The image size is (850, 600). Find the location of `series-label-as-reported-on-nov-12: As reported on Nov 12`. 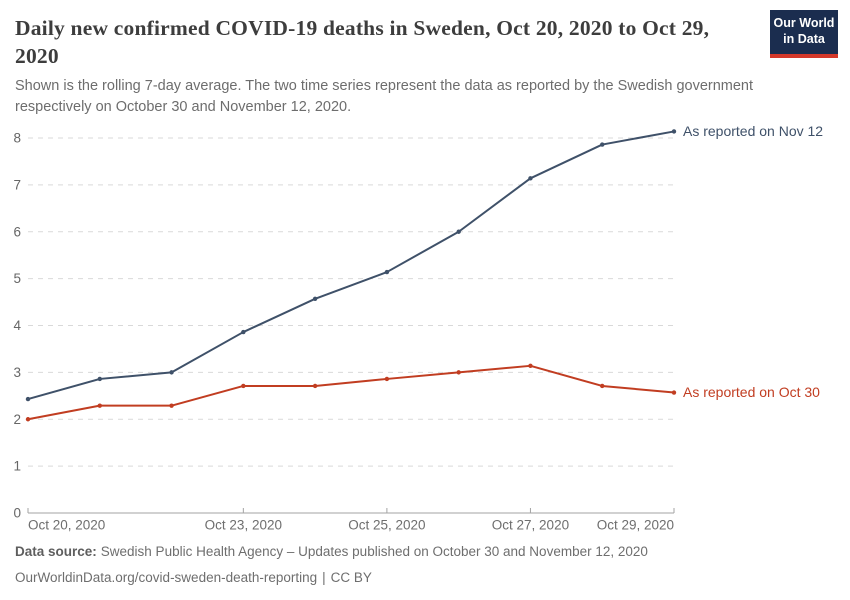

series-label-as-reported-on-nov-12: As reported on Nov 12 is located at coordinates (753, 131).